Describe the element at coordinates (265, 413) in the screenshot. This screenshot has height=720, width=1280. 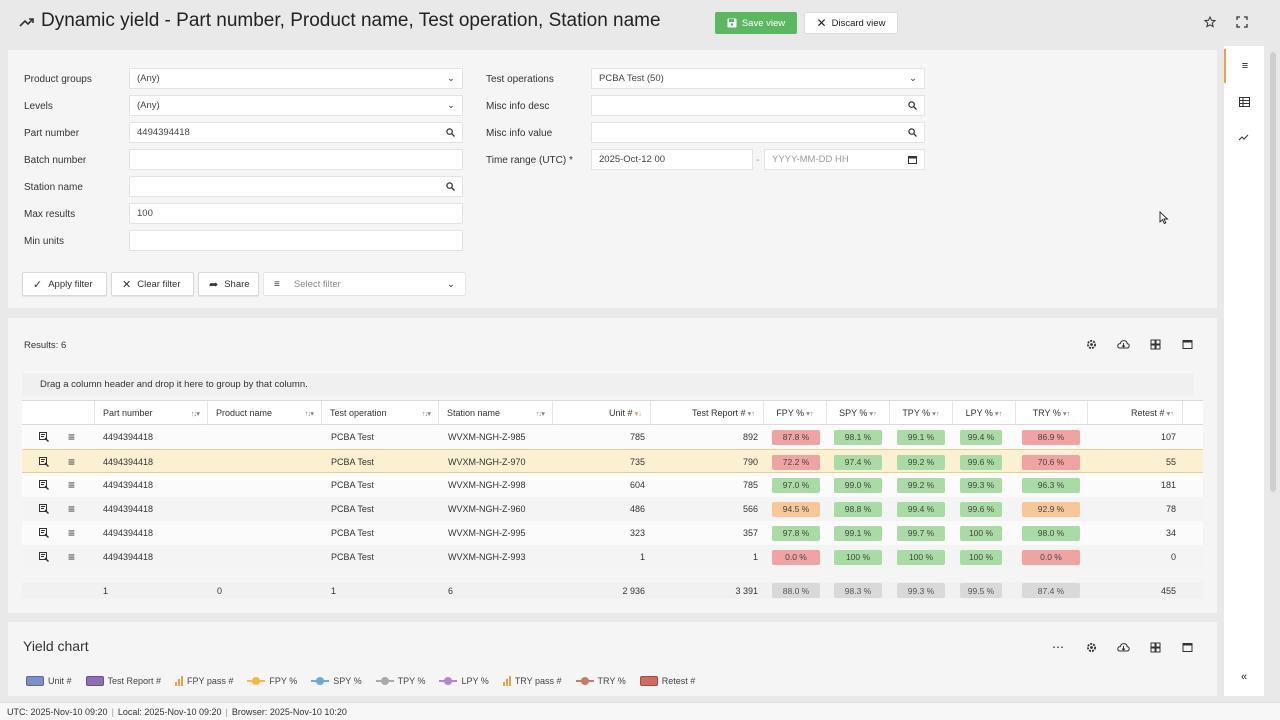
I see `header-product-name: Product name ↑↓▾` at that location.